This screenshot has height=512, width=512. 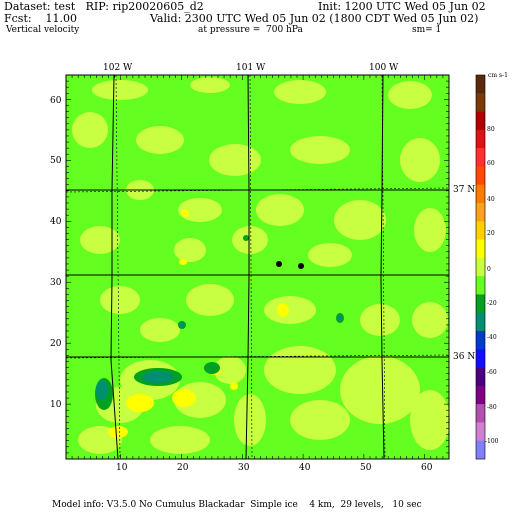 I want to click on colorbar-label: -20, so click(x=492, y=303).